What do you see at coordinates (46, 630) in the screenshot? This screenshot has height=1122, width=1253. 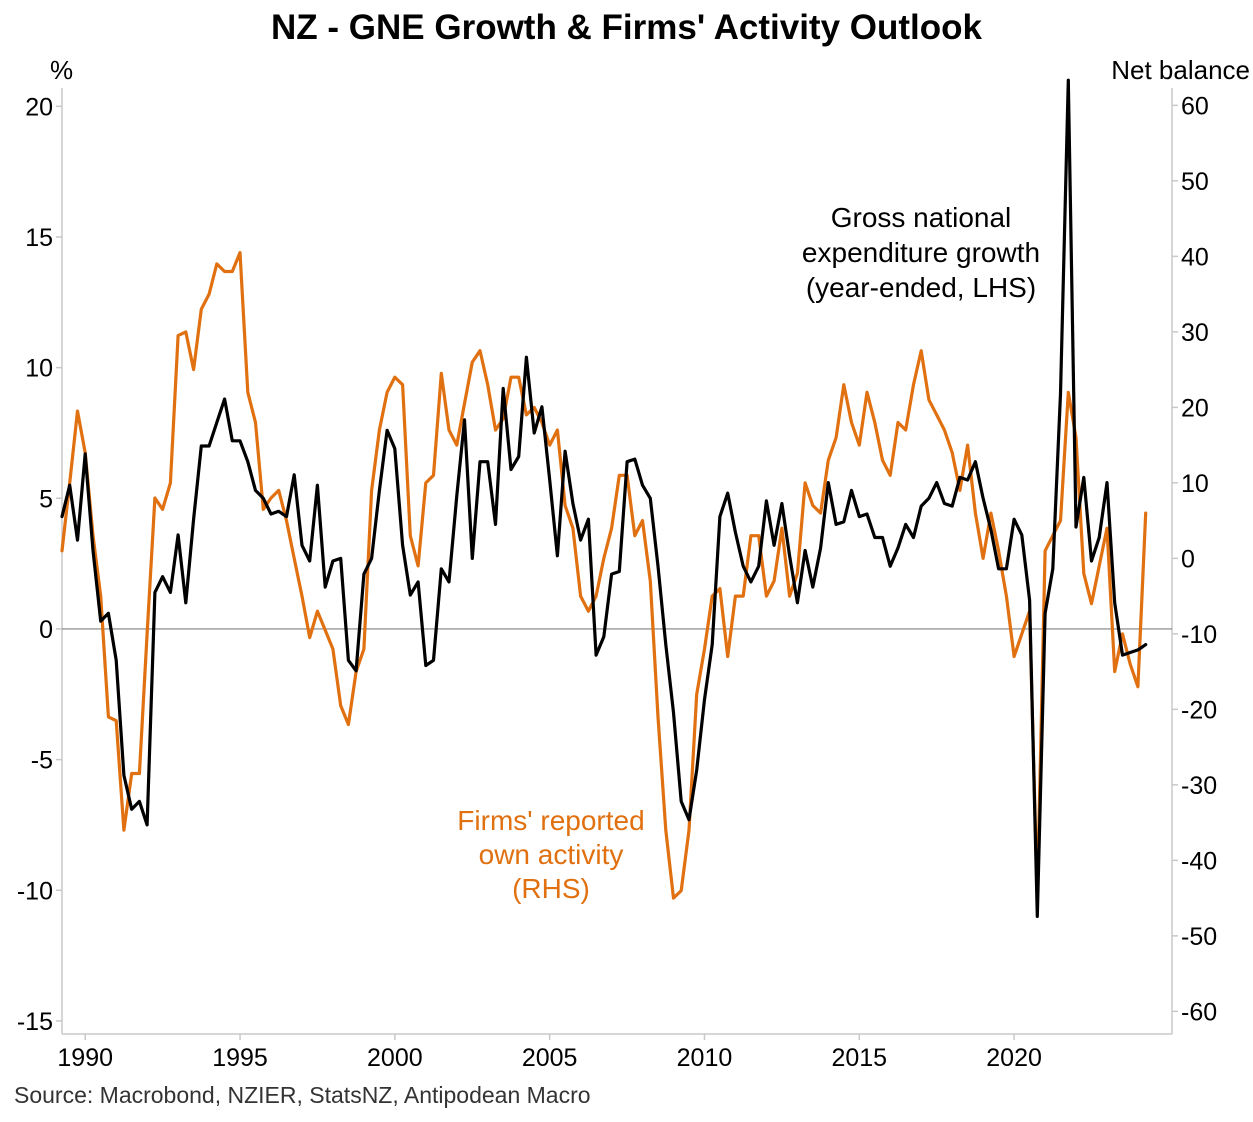 I see `left-tick-label: 0` at bounding box center [46, 630].